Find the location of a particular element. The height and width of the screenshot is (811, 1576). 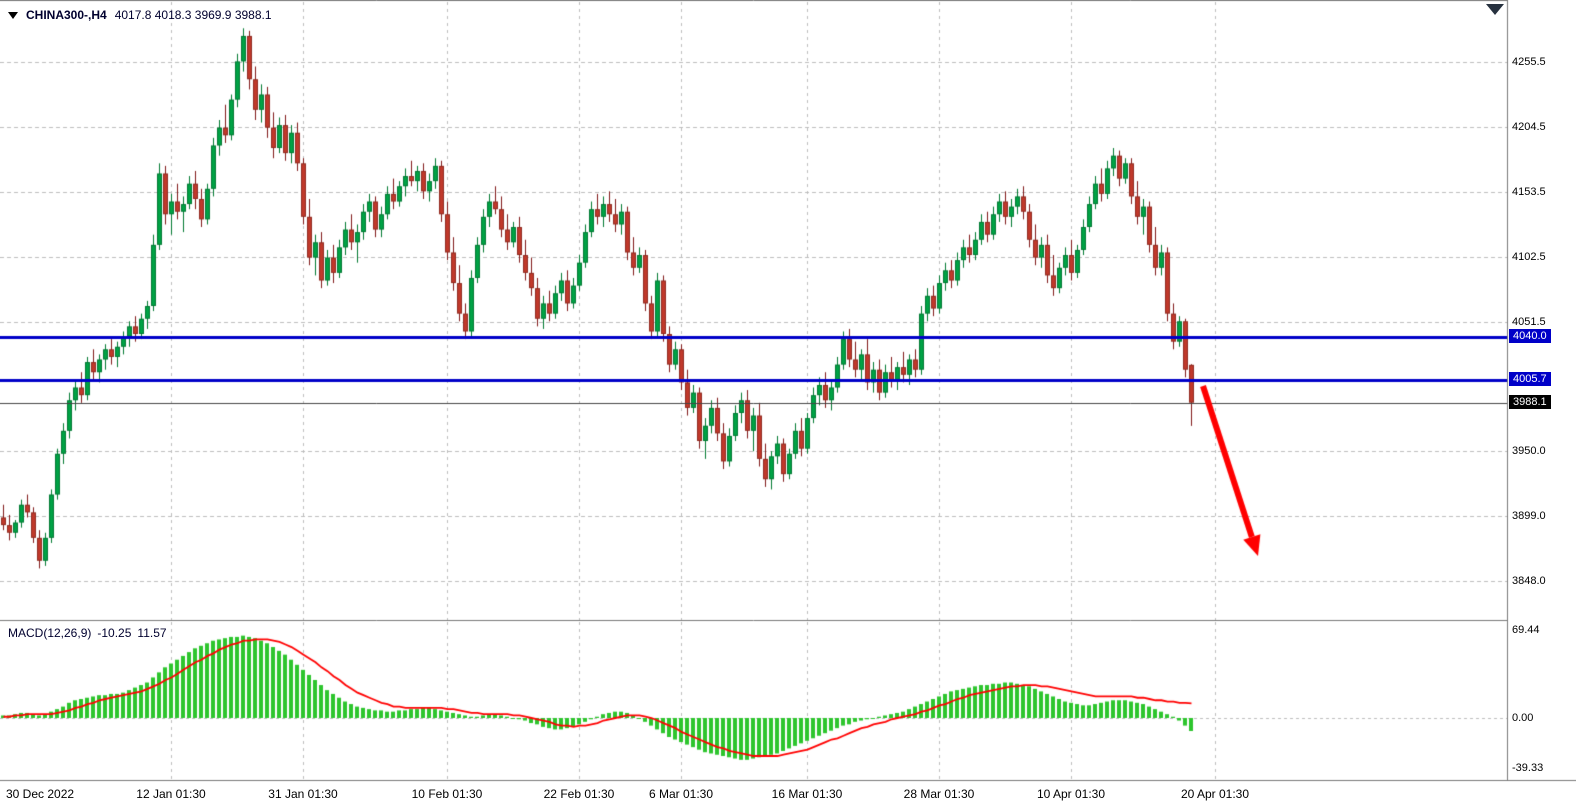

time-axis-label: 28 Mar 01:30 is located at coordinates (939, 794).